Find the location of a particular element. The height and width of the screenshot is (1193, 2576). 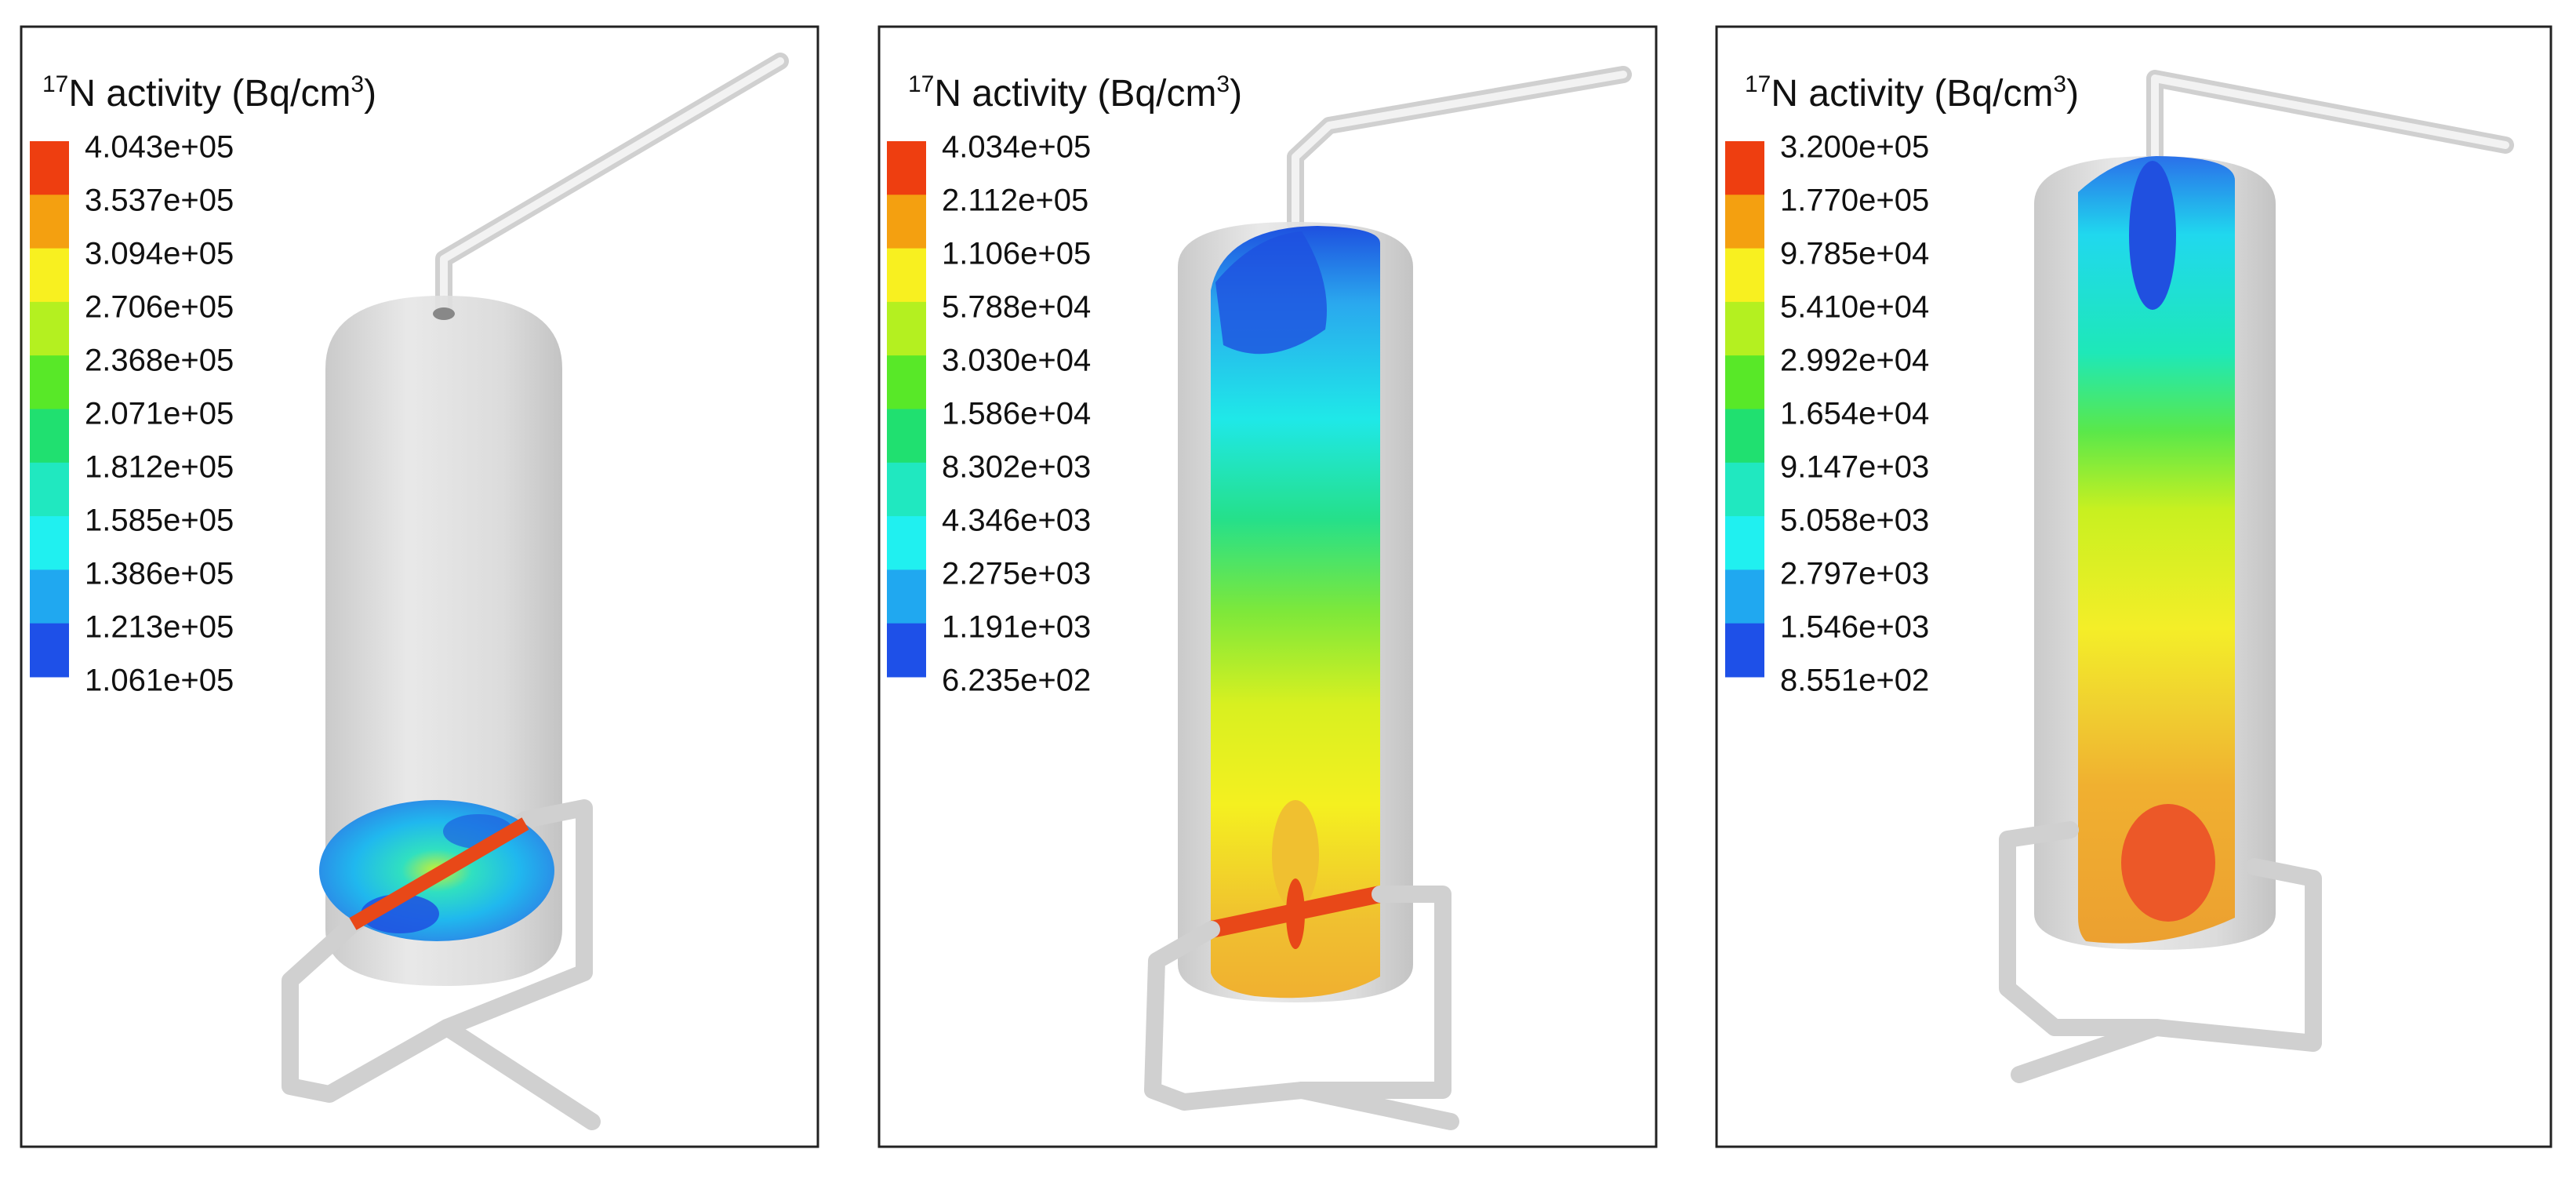

level-label: 2.797e+03 is located at coordinates (1854, 574).